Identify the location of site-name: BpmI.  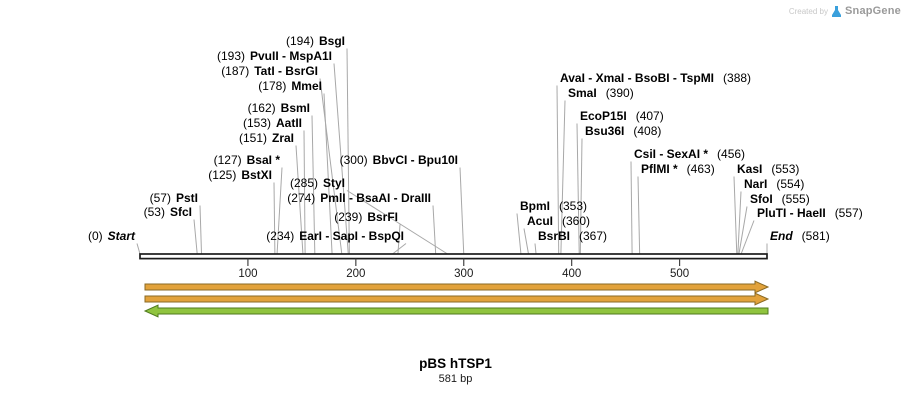
(535, 206).